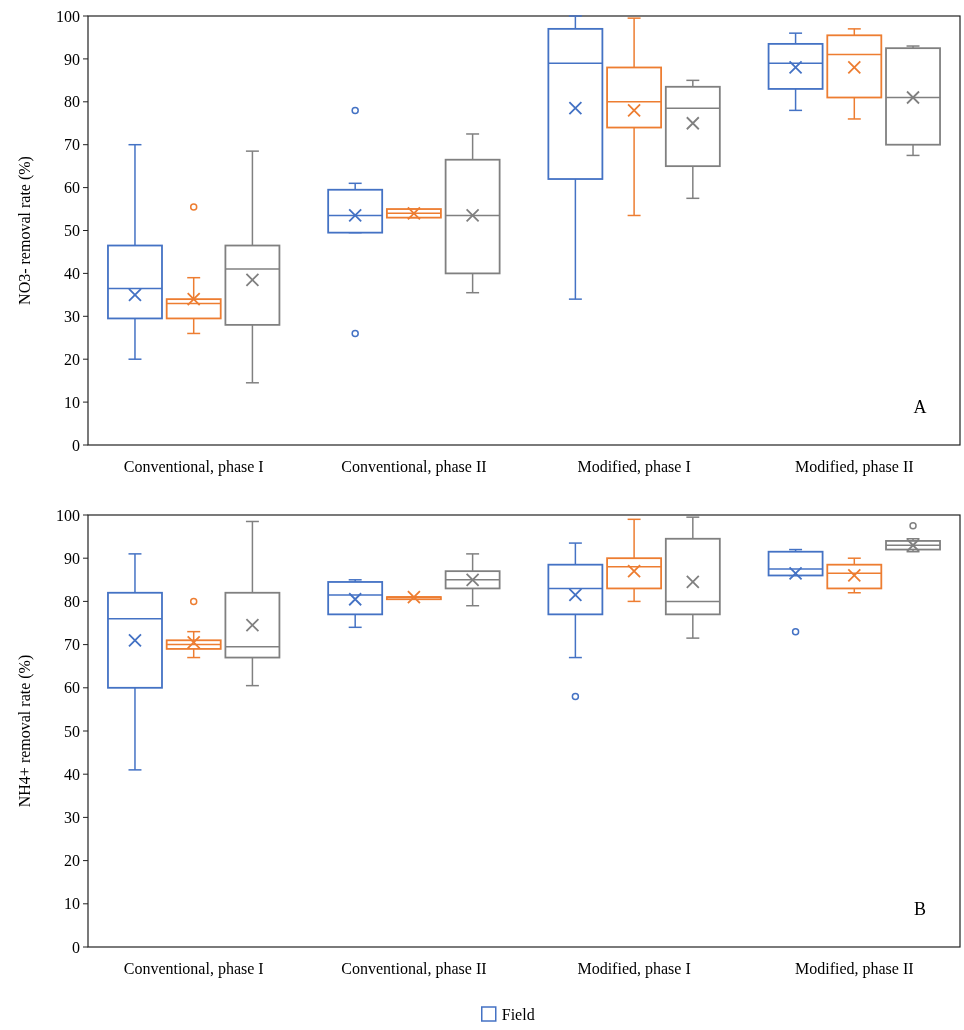 Image resolution: width=964 pixels, height=1030 pixels. I want to click on legend-label: Field, so click(518, 1014).